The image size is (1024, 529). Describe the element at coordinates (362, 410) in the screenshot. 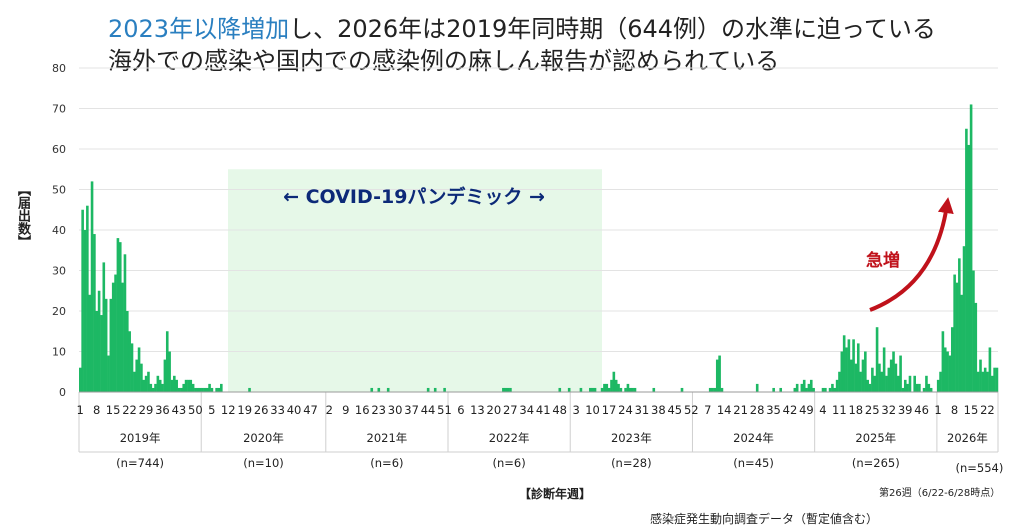

I see `x-tick-label: 16` at that location.